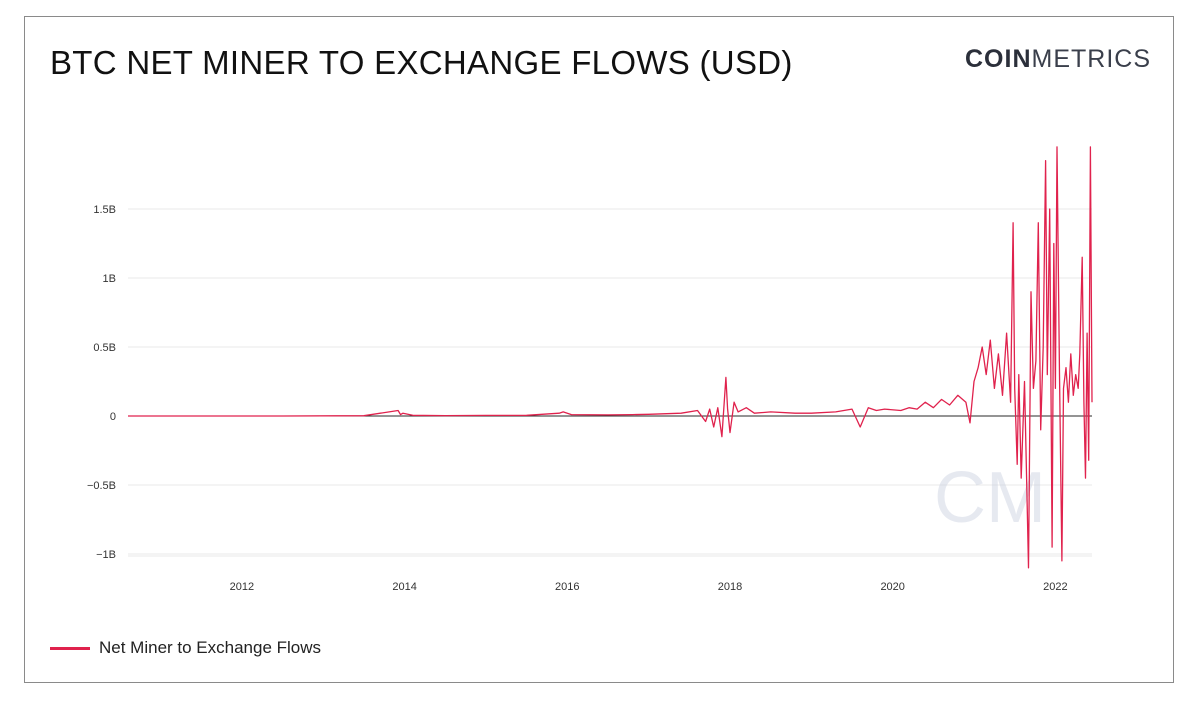 The height and width of the screenshot is (709, 1200). I want to click on y-tick-label: 1.5B, so click(104, 210).